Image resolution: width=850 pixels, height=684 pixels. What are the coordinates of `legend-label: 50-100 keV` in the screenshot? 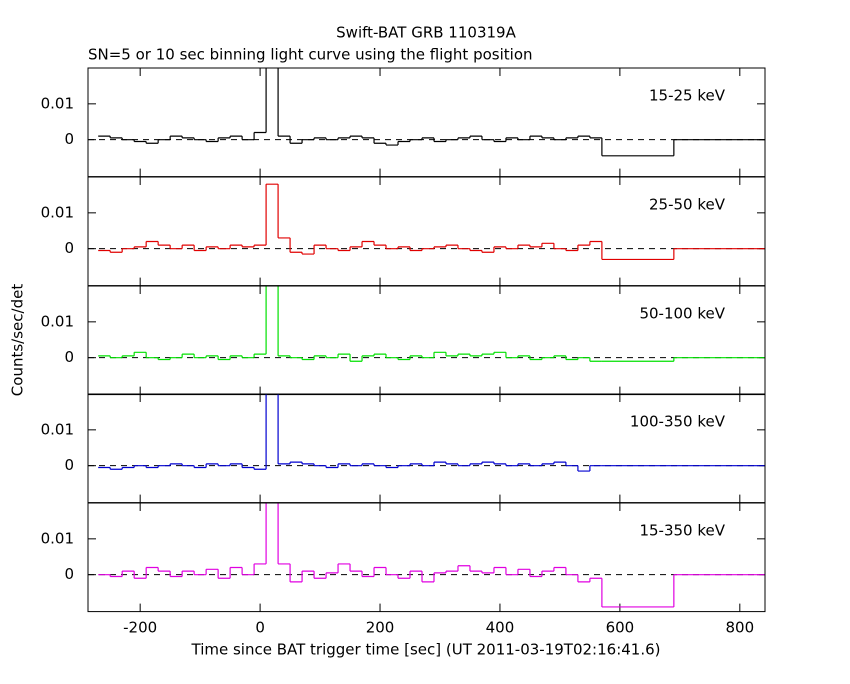 It's located at (682, 314).